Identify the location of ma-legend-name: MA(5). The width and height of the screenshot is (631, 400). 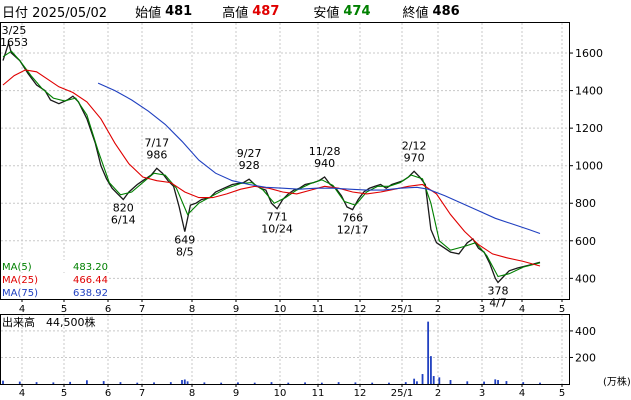
(17, 267).